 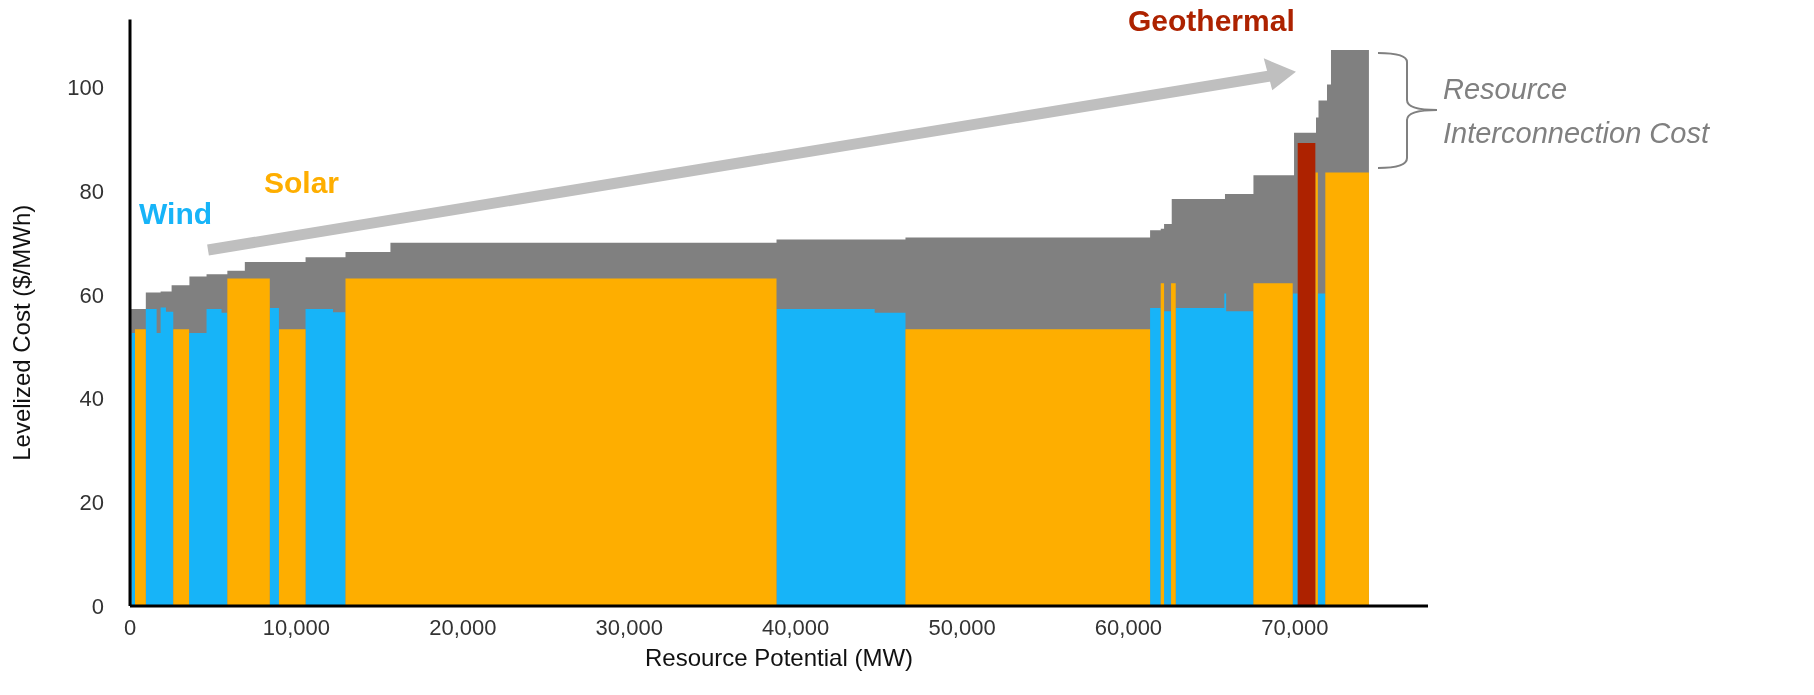 I want to click on y-tick-label: 80, so click(x=91, y=191).